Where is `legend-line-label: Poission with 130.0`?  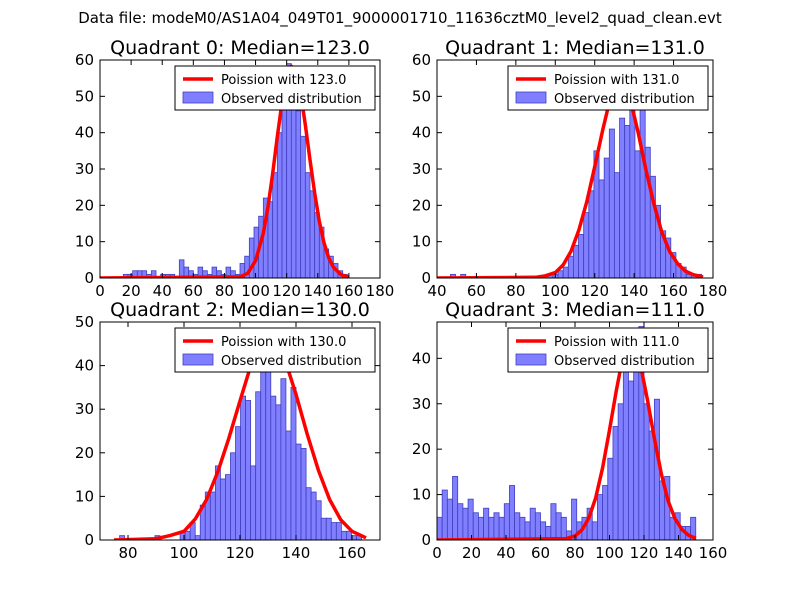 legend-line-label: Poission with 130.0 is located at coordinates (283, 342).